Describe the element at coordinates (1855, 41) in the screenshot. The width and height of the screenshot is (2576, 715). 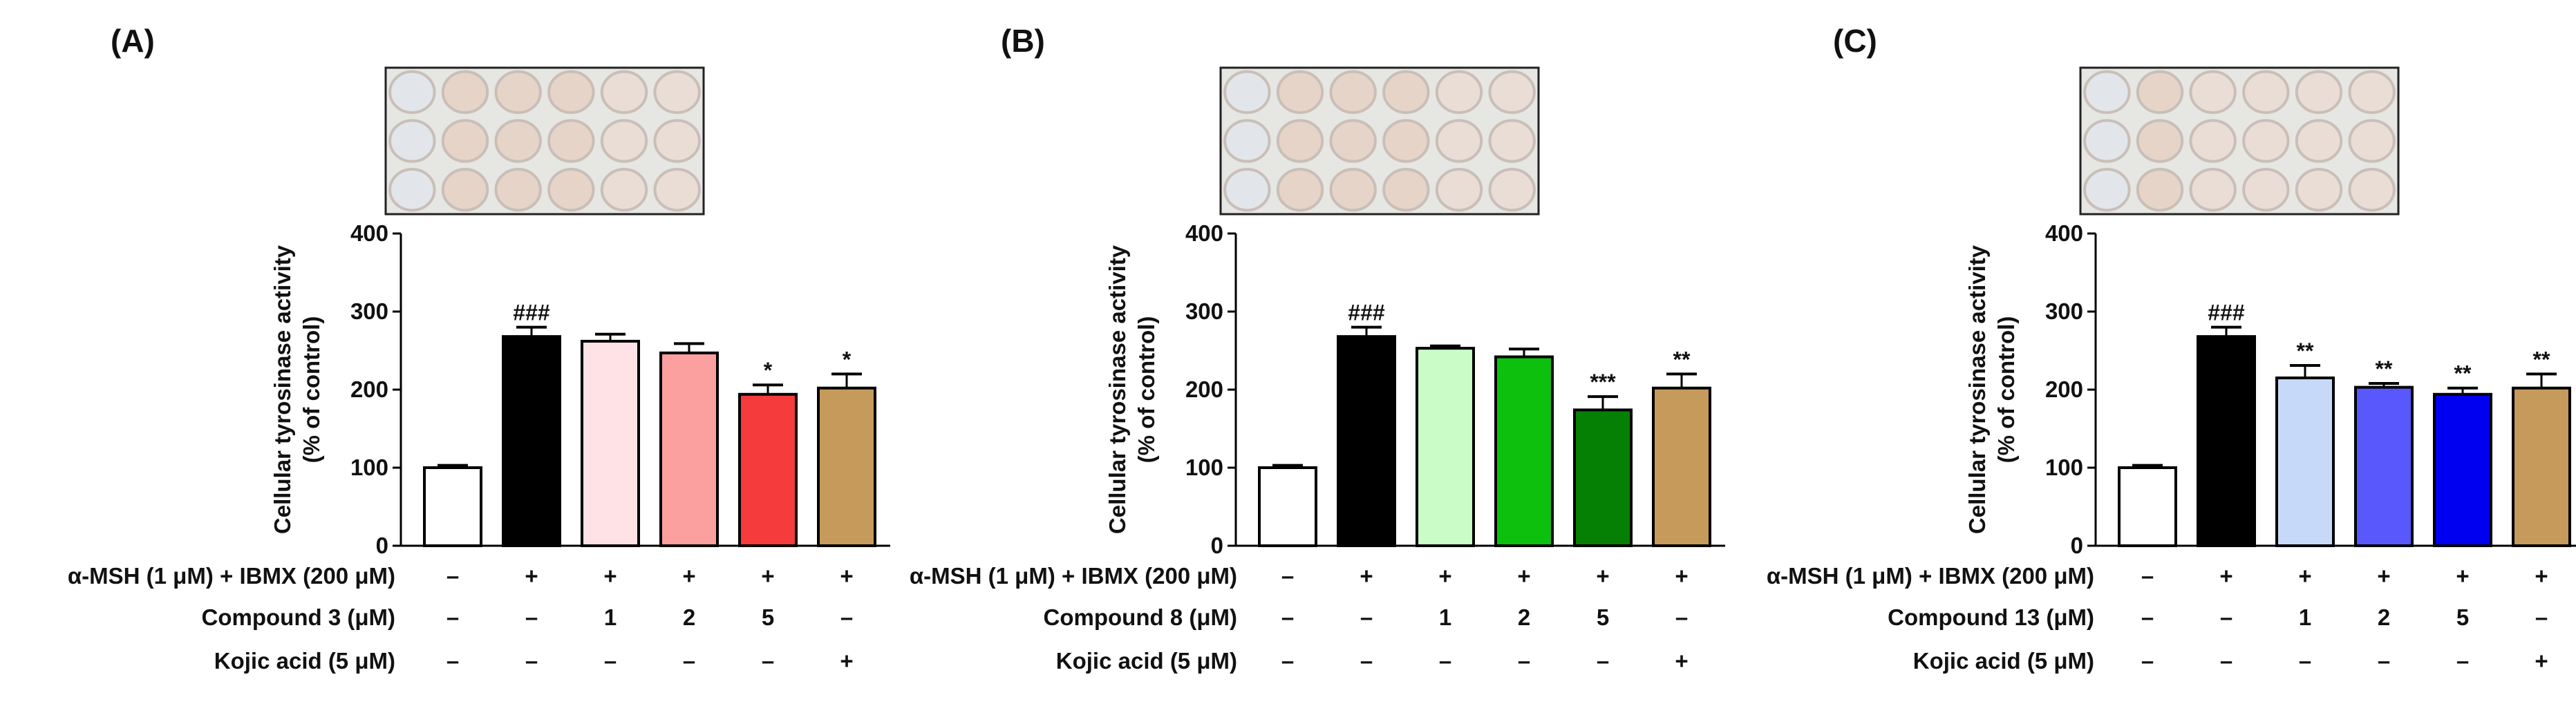
I see `panel-label: (C)` at that location.